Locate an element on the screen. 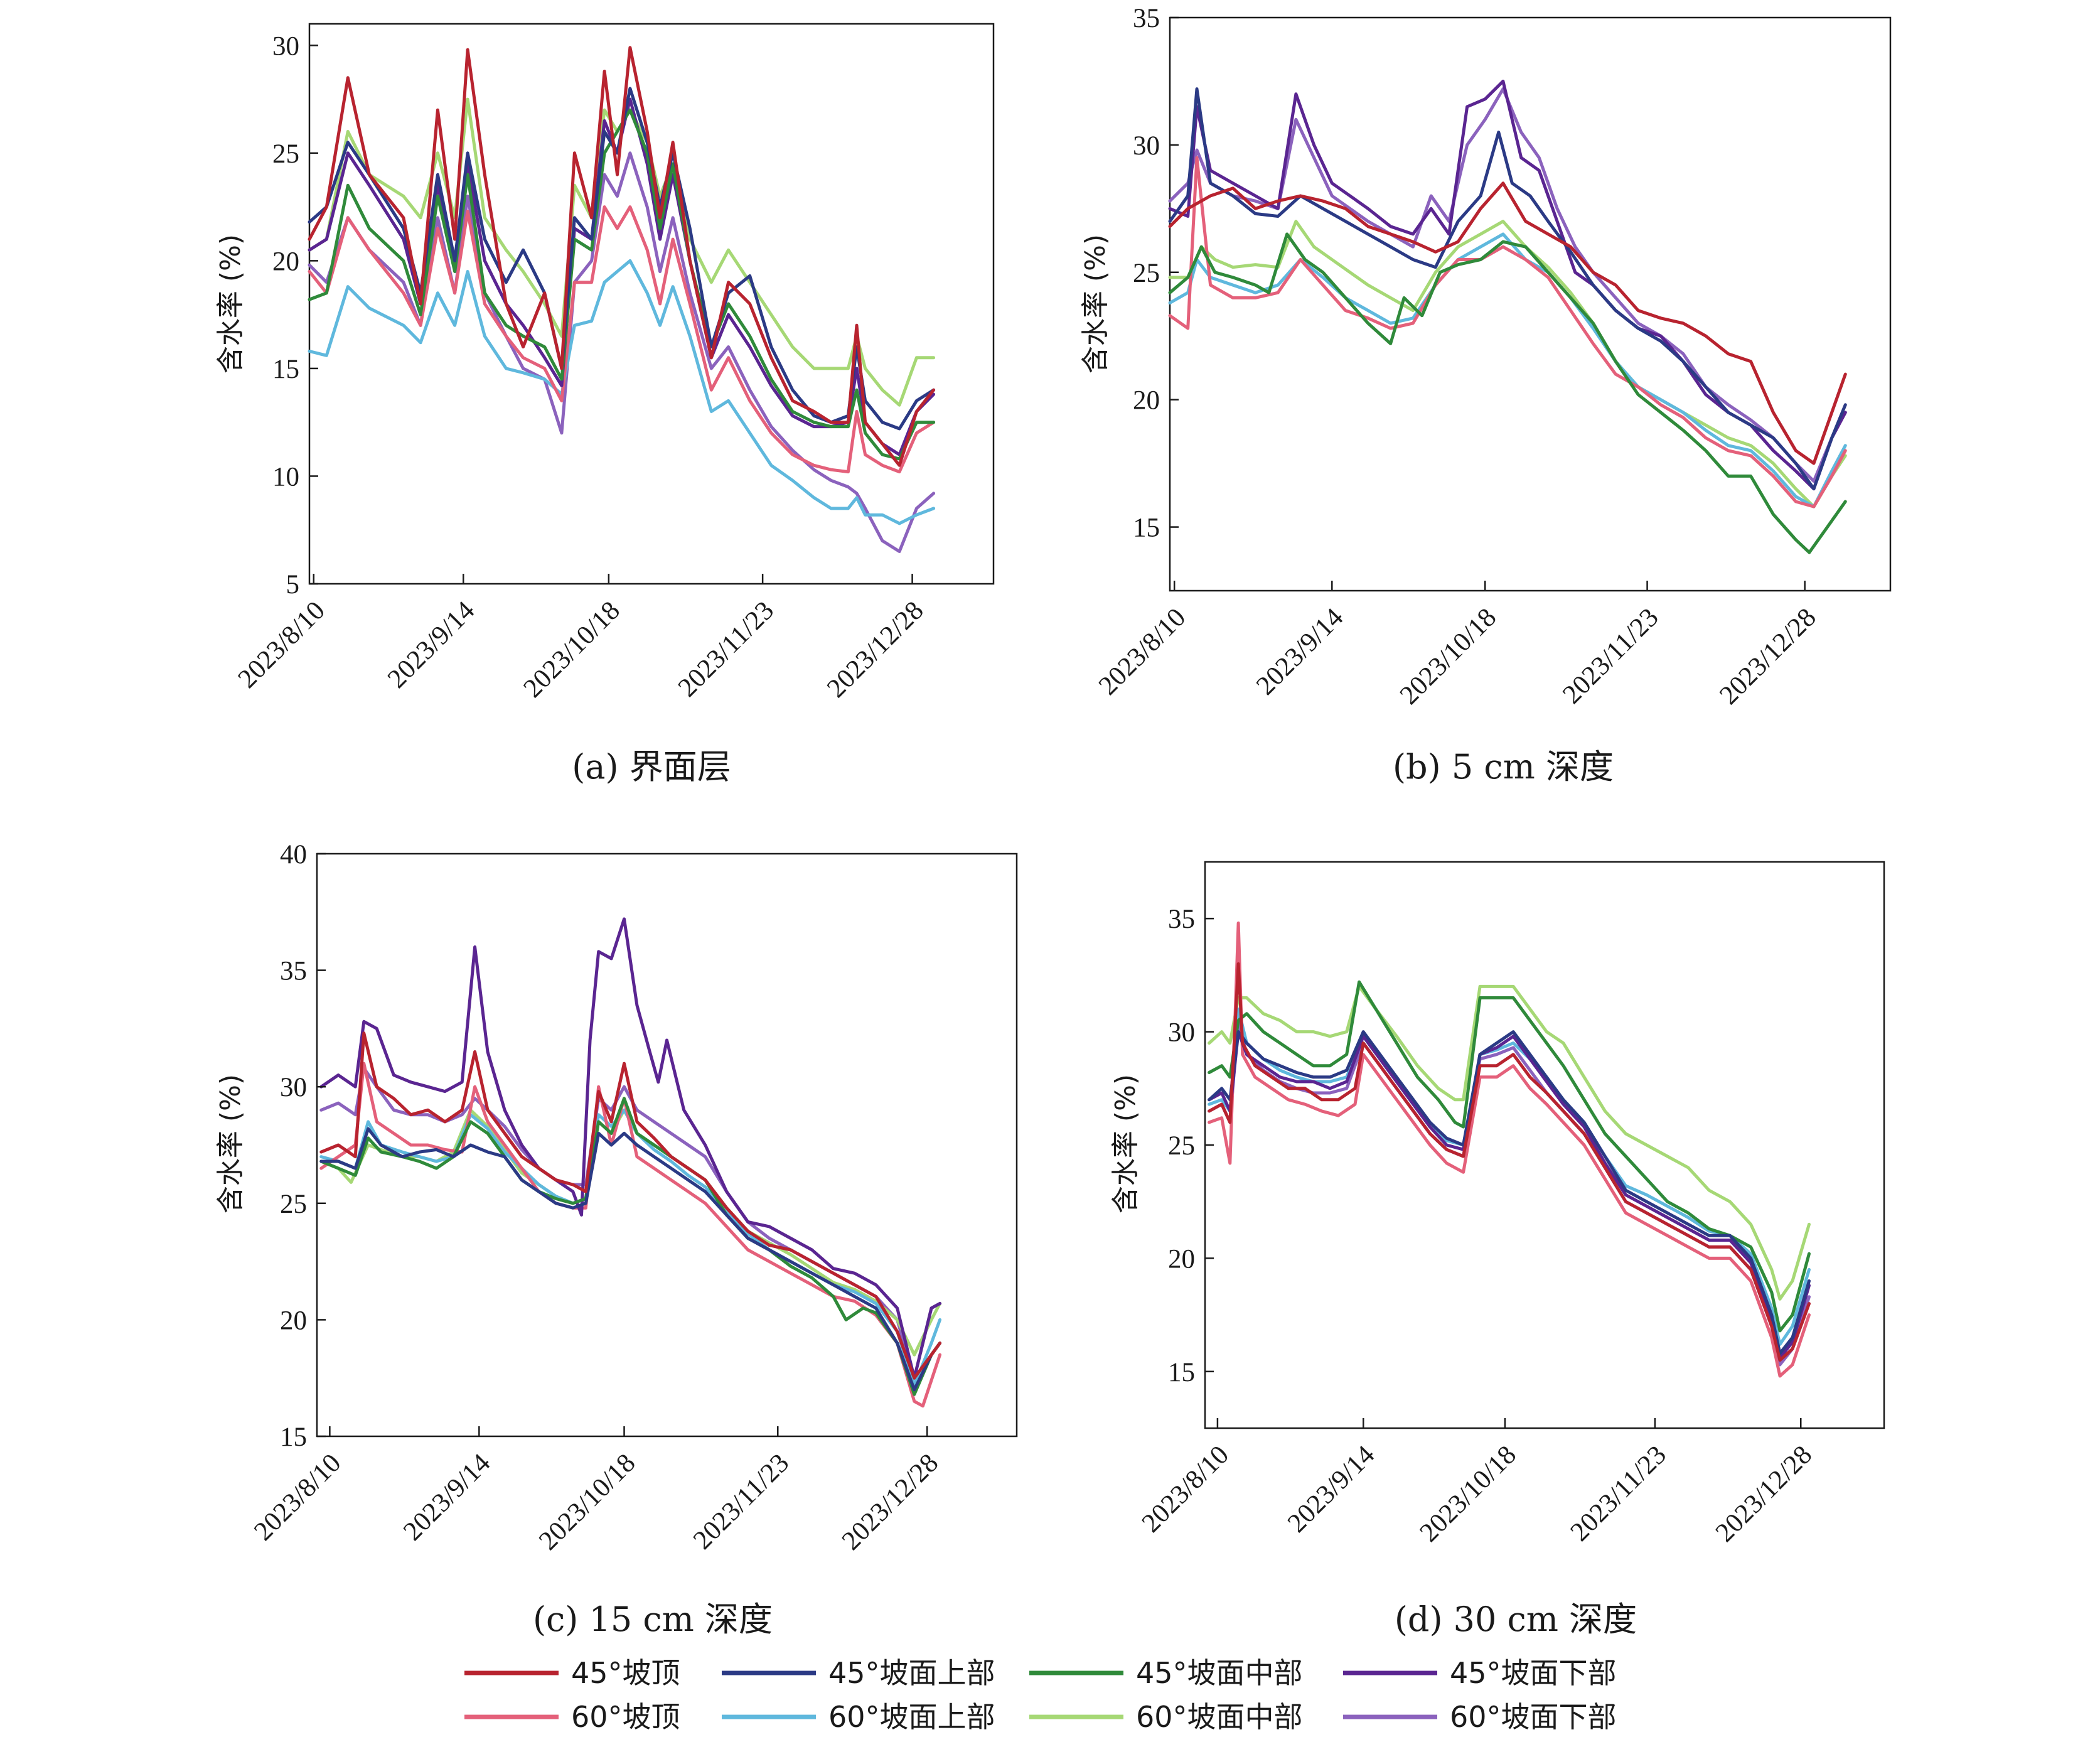 The height and width of the screenshot is (1737, 2100). y-ticks-a: 5 10 15 20 25 30 is located at coordinates (295, 315).